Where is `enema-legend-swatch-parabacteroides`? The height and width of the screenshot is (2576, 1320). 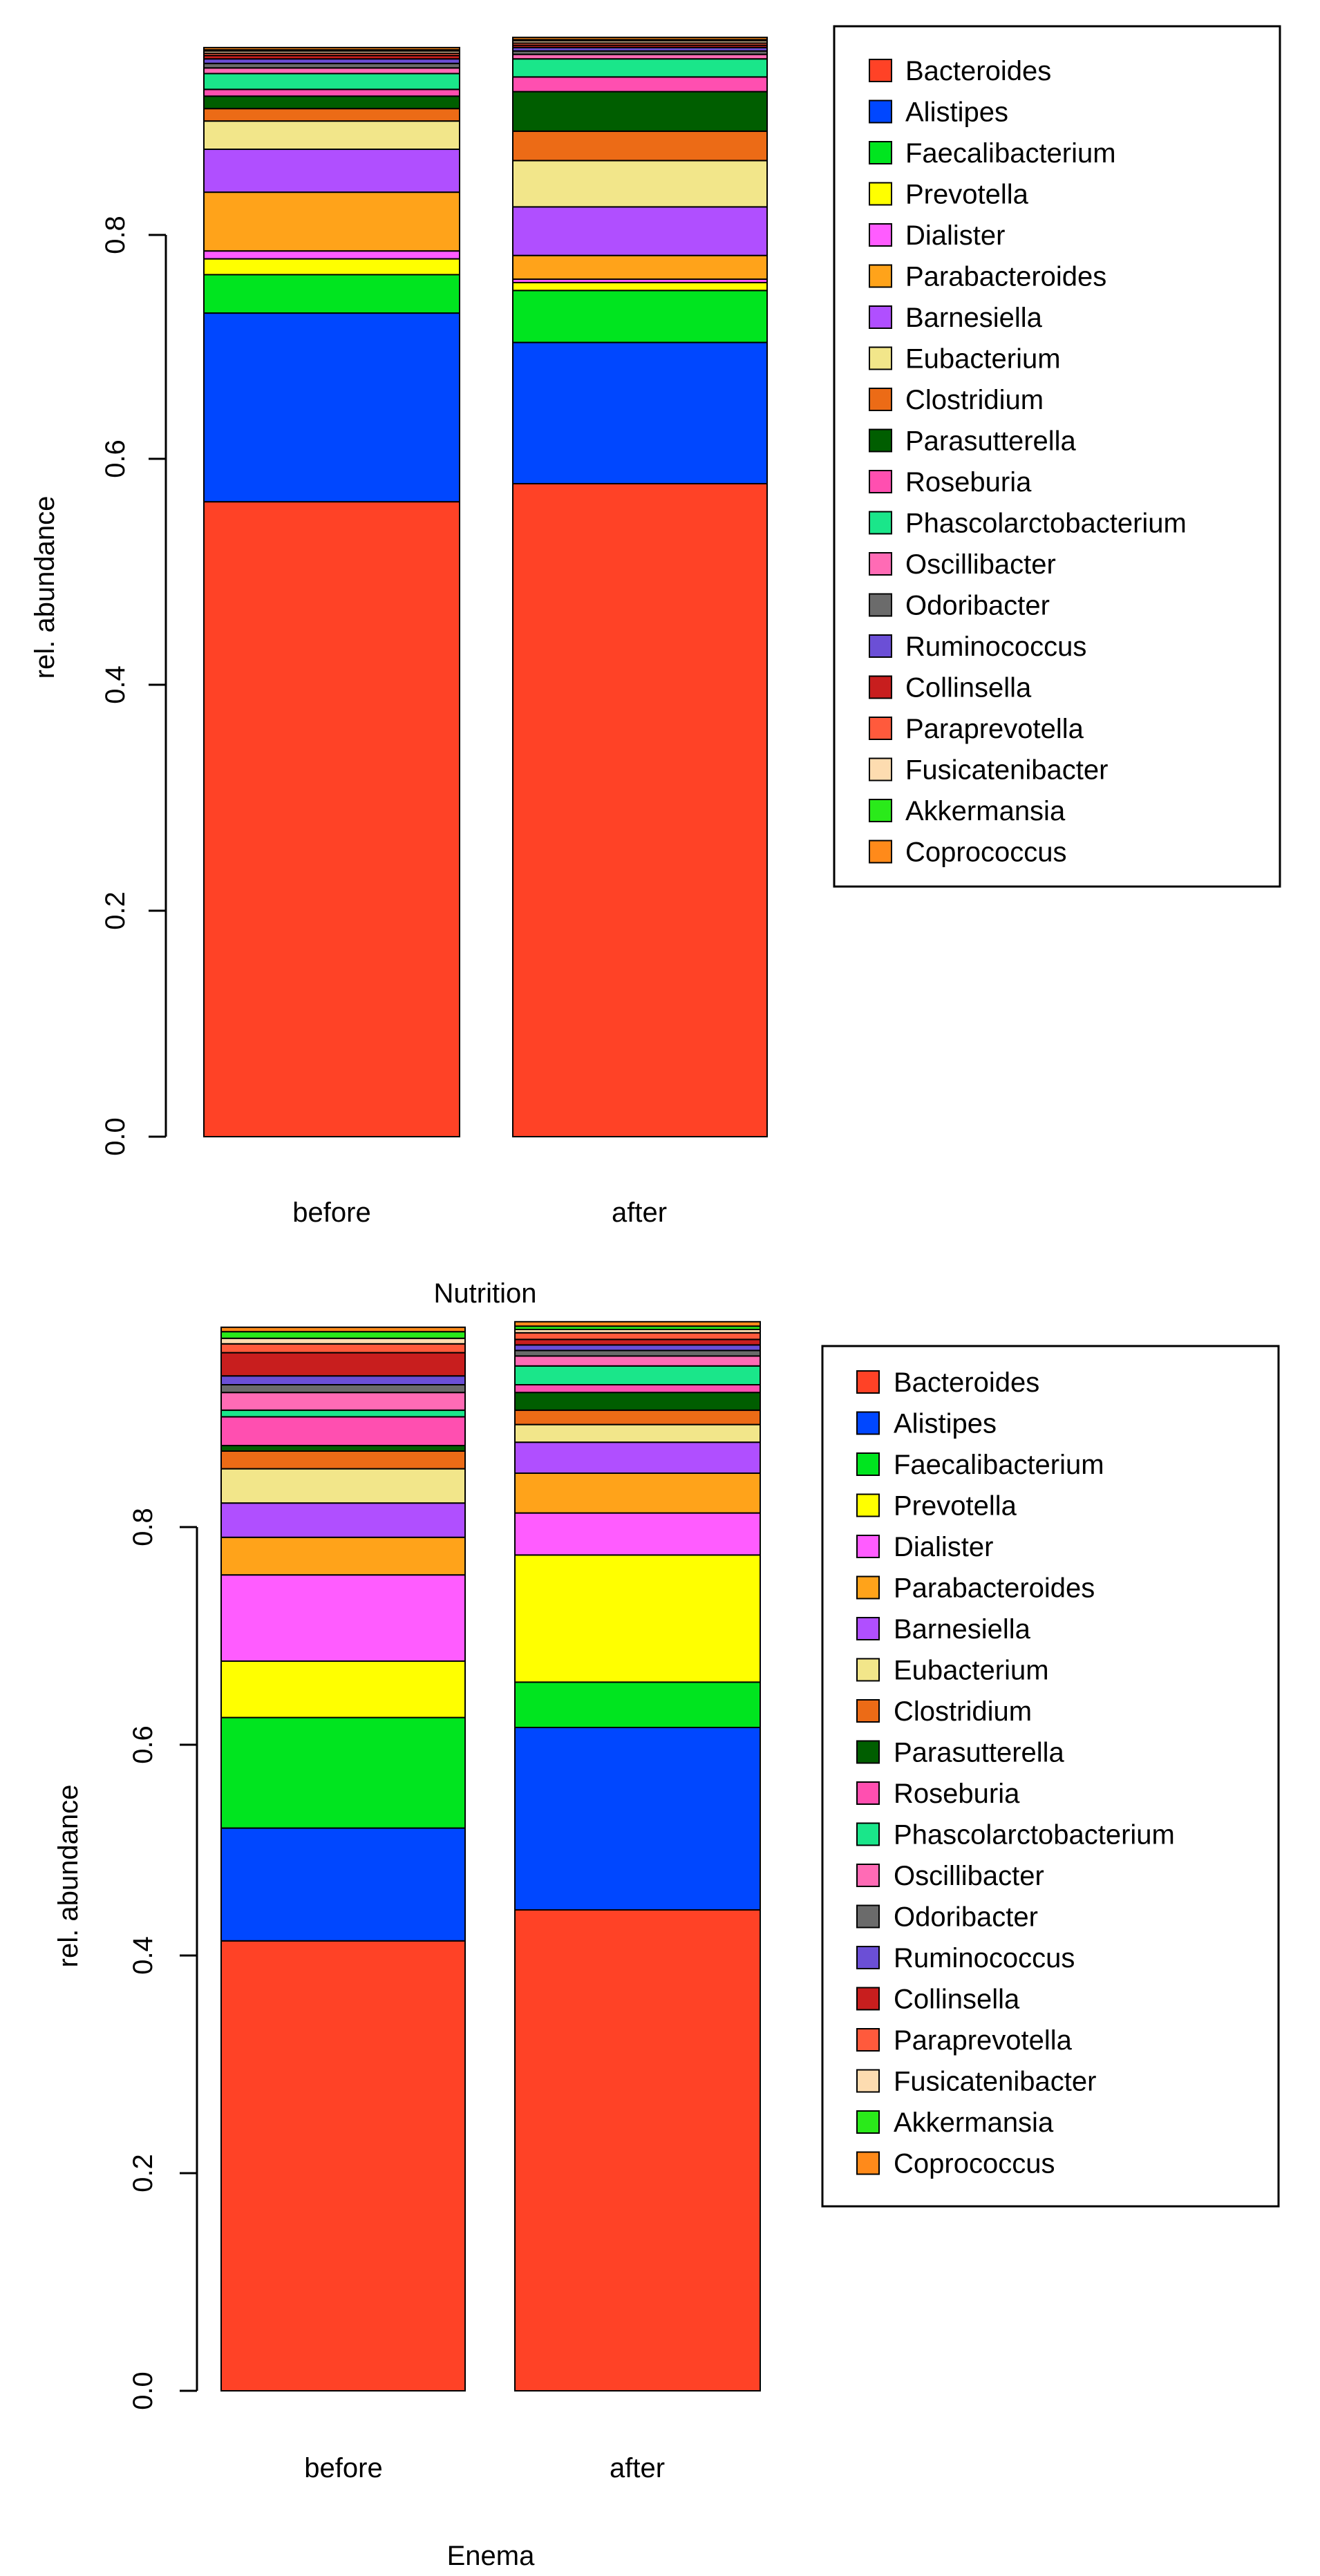
enema-legend-swatch-parabacteroides is located at coordinates (868, 1587).